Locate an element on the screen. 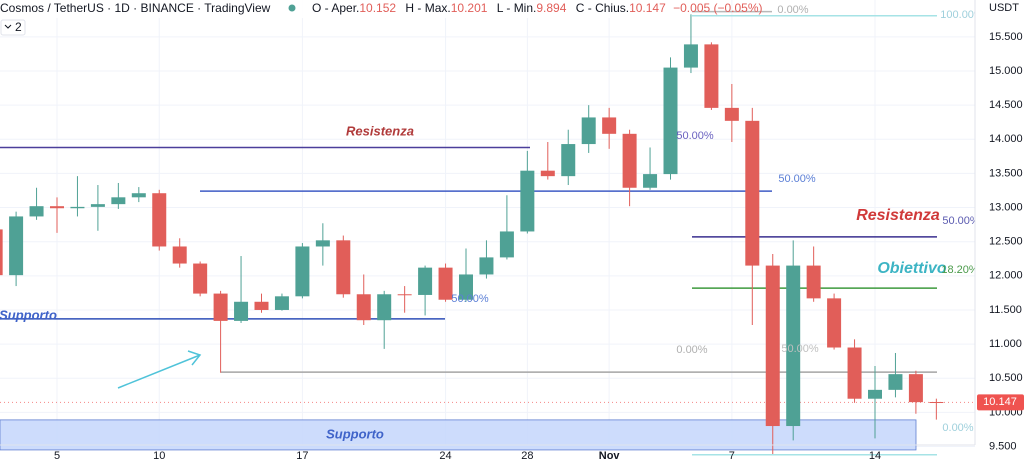 Image resolution: width=1024 pixels, height=467 pixels. y-tick-label: 13.000 is located at coordinates (1006, 207).